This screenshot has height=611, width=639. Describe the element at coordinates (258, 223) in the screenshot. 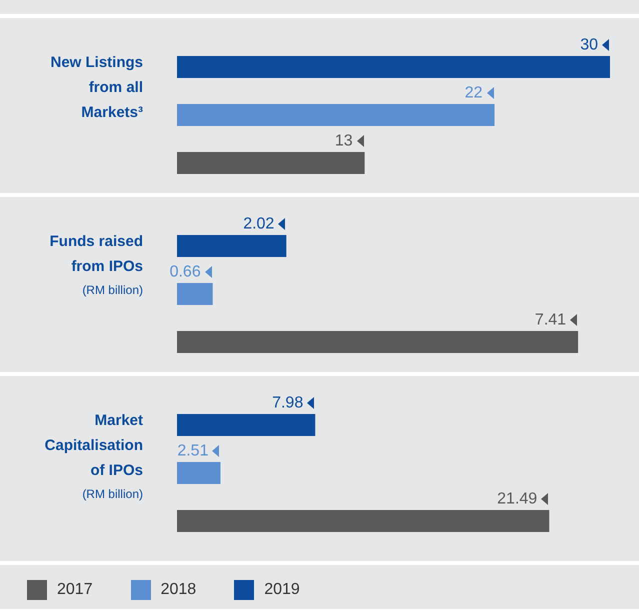

I see `data-label: 2.02` at that location.